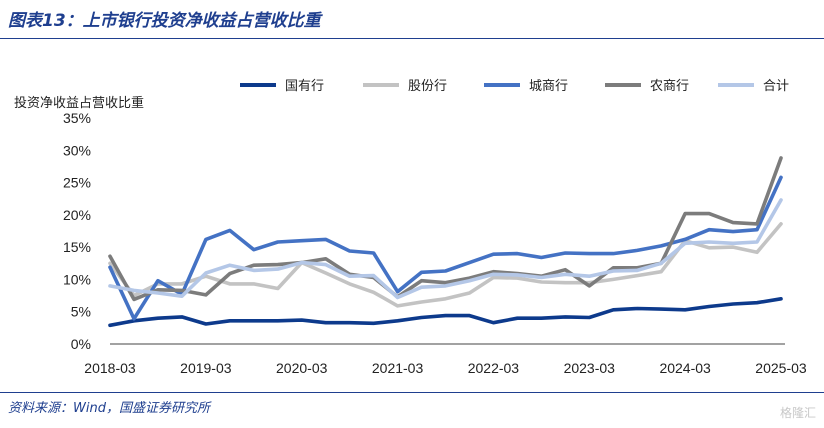 Image resolution: width=824 pixels, height=428 pixels. I want to click on y-tick-label: 25%, so click(77, 183).